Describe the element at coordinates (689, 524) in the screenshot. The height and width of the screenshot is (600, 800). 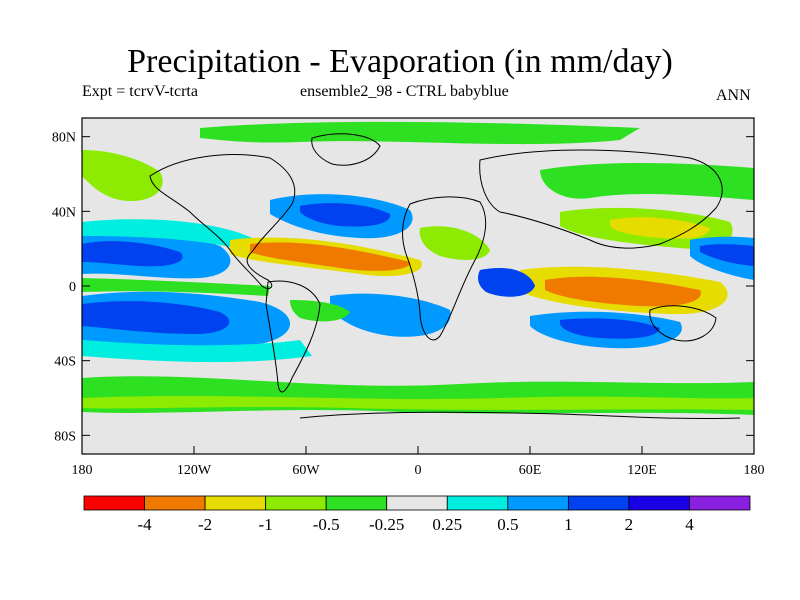
I see `colorbar-label: 4` at that location.